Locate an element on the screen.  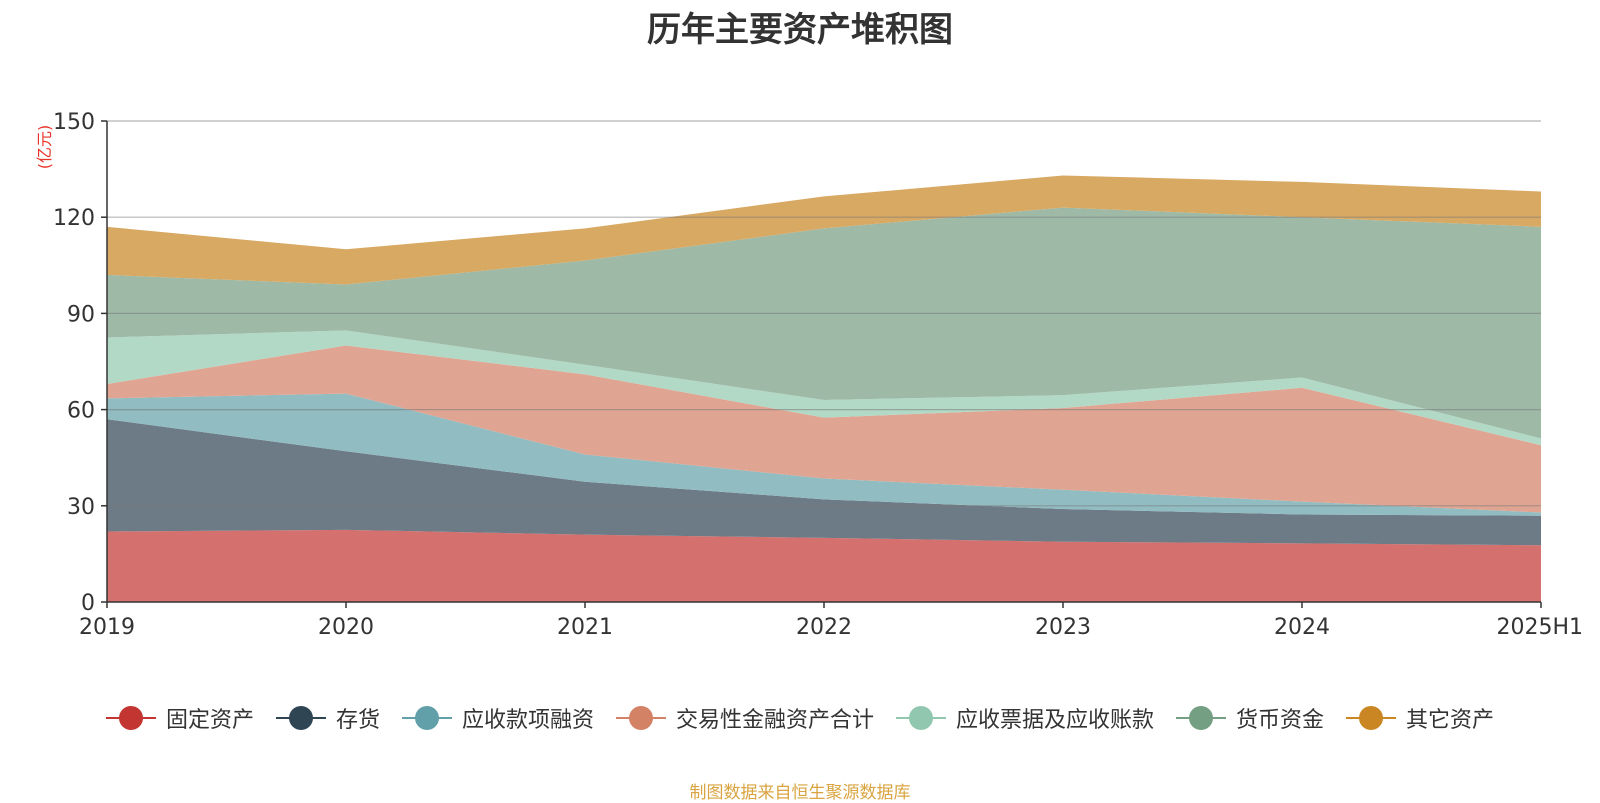
x-tick-label: 2020 is located at coordinates (346, 627).